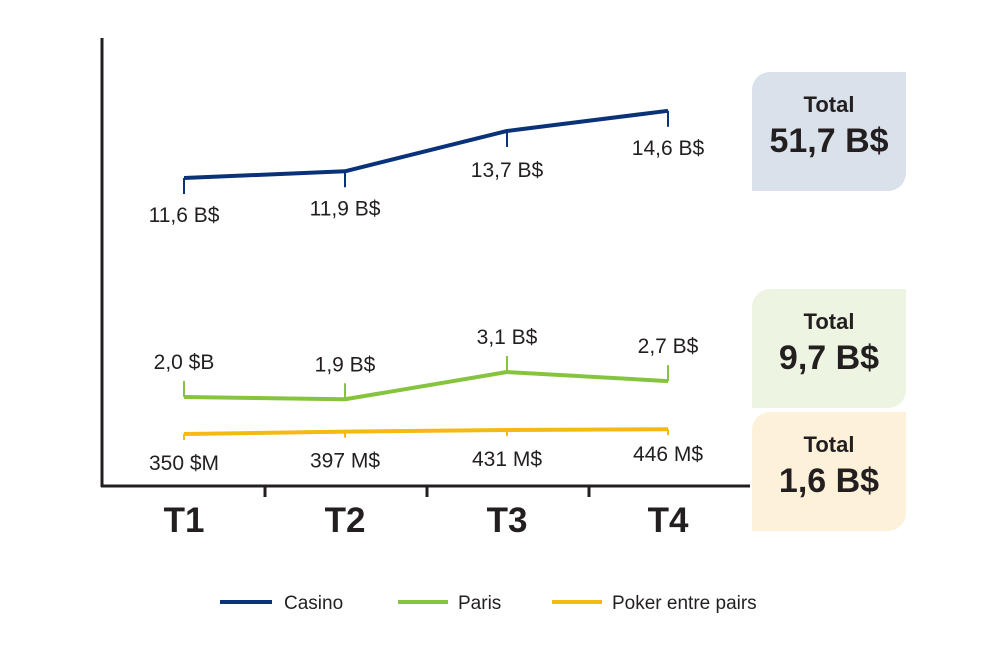 The width and height of the screenshot is (1008, 649). I want to click on casino-line, so click(426, 144).